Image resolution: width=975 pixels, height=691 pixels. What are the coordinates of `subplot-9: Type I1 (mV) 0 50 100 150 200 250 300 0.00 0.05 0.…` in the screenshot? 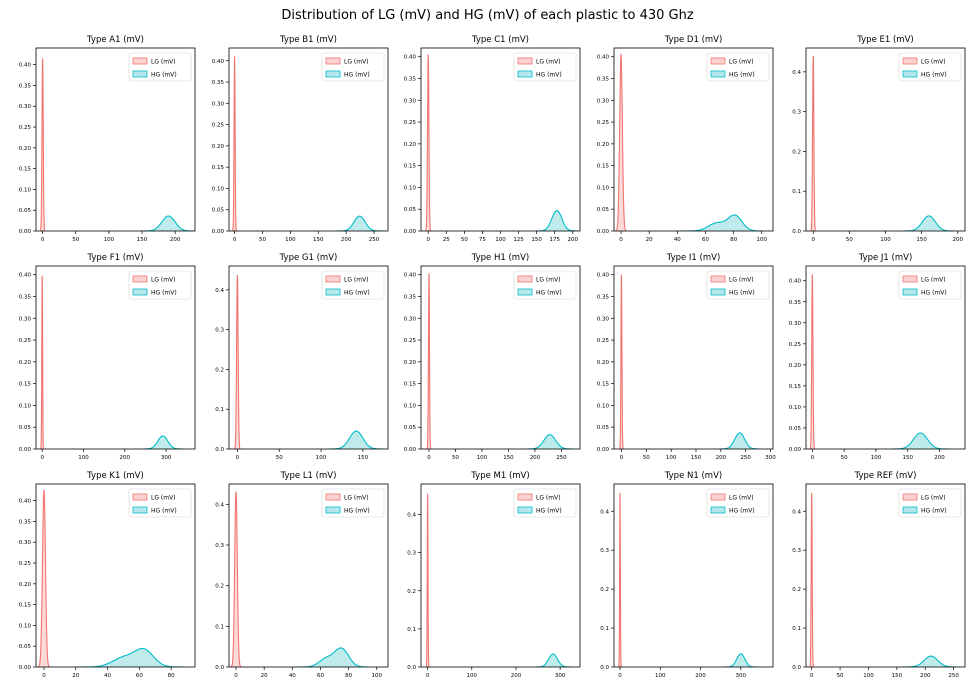 It's located at (687, 357).